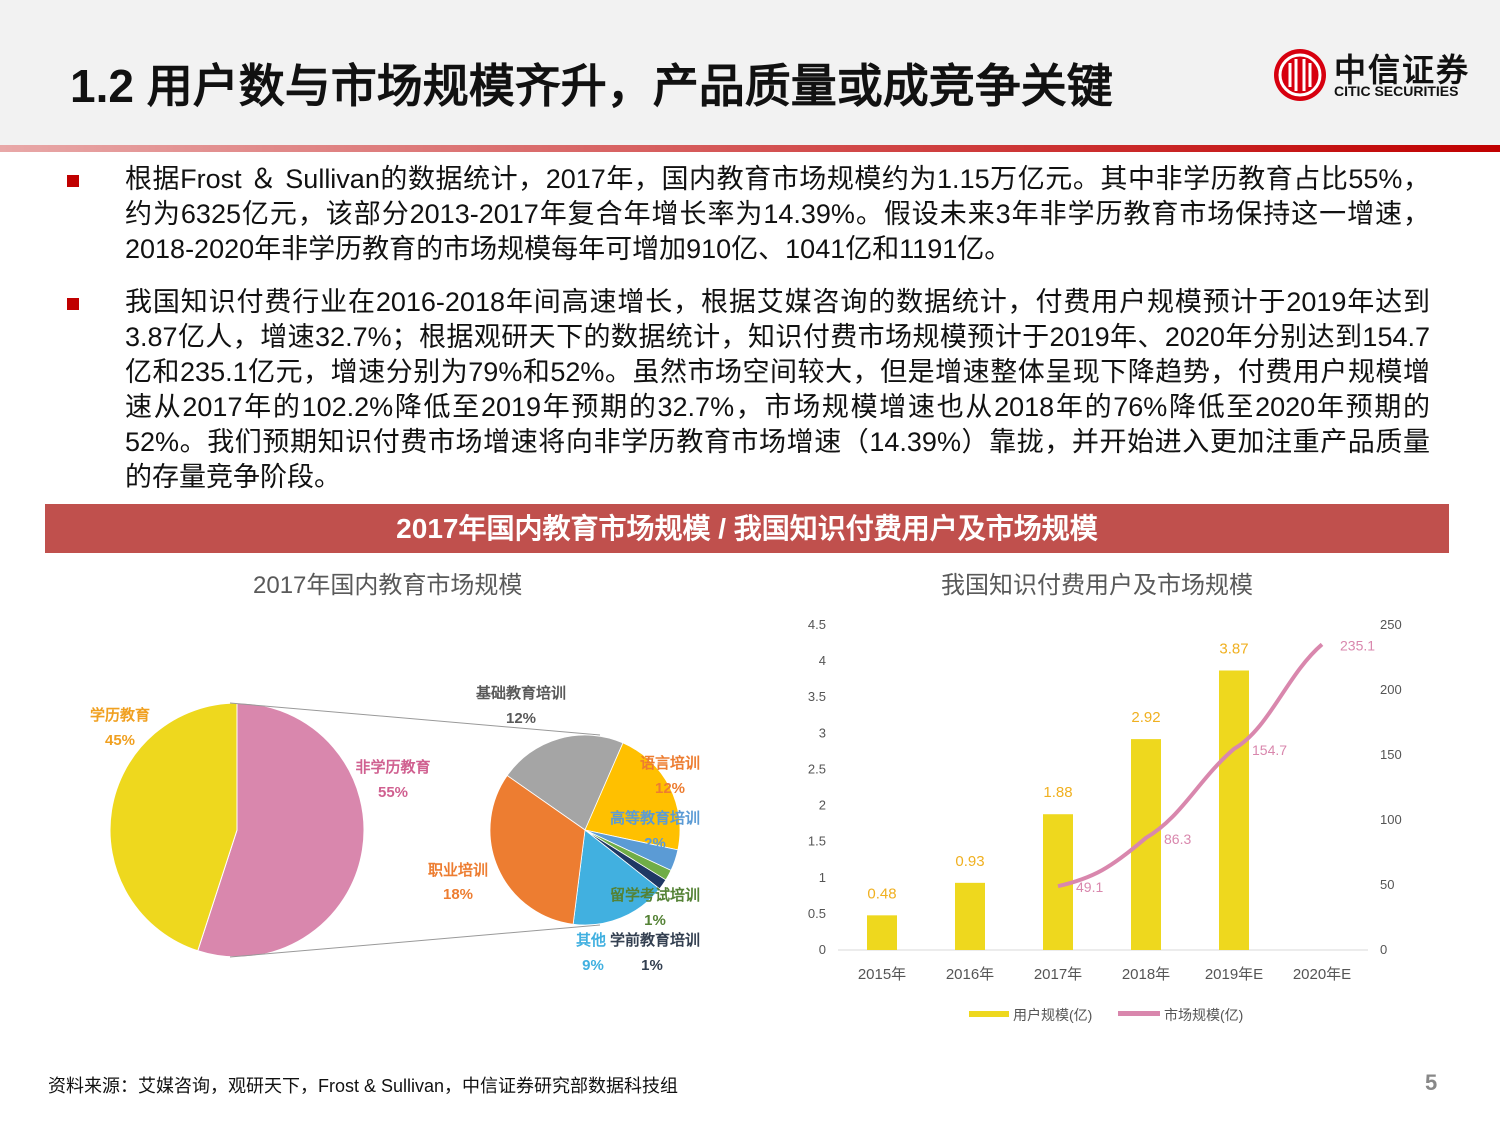  Describe the element at coordinates (817, 696) in the screenshot. I see `y-left-tick: 3.5` at that location.